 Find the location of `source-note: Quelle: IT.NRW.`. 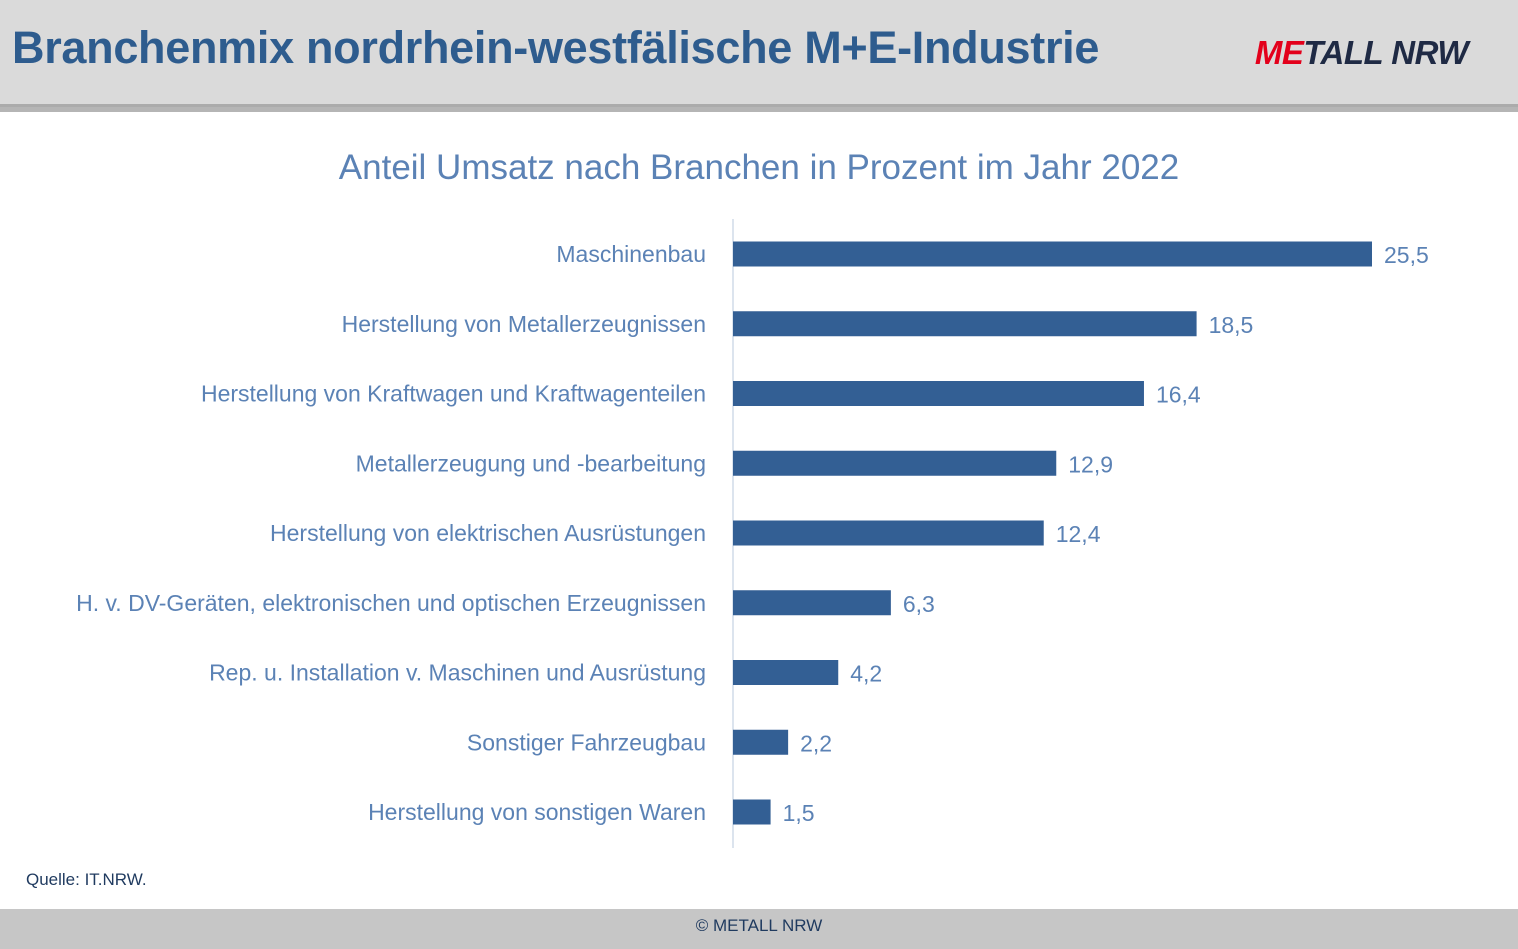

source-note: Quelle: IT.NRW. is located at coordinates (86, 879).